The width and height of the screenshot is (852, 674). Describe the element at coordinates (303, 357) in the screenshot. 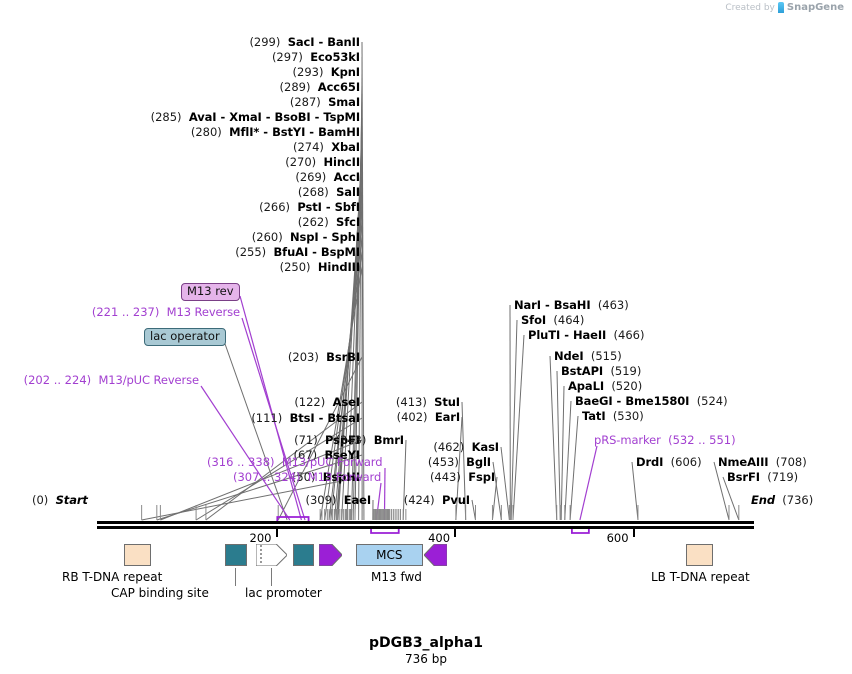

I see `enzyme-position: (203)` at that location.